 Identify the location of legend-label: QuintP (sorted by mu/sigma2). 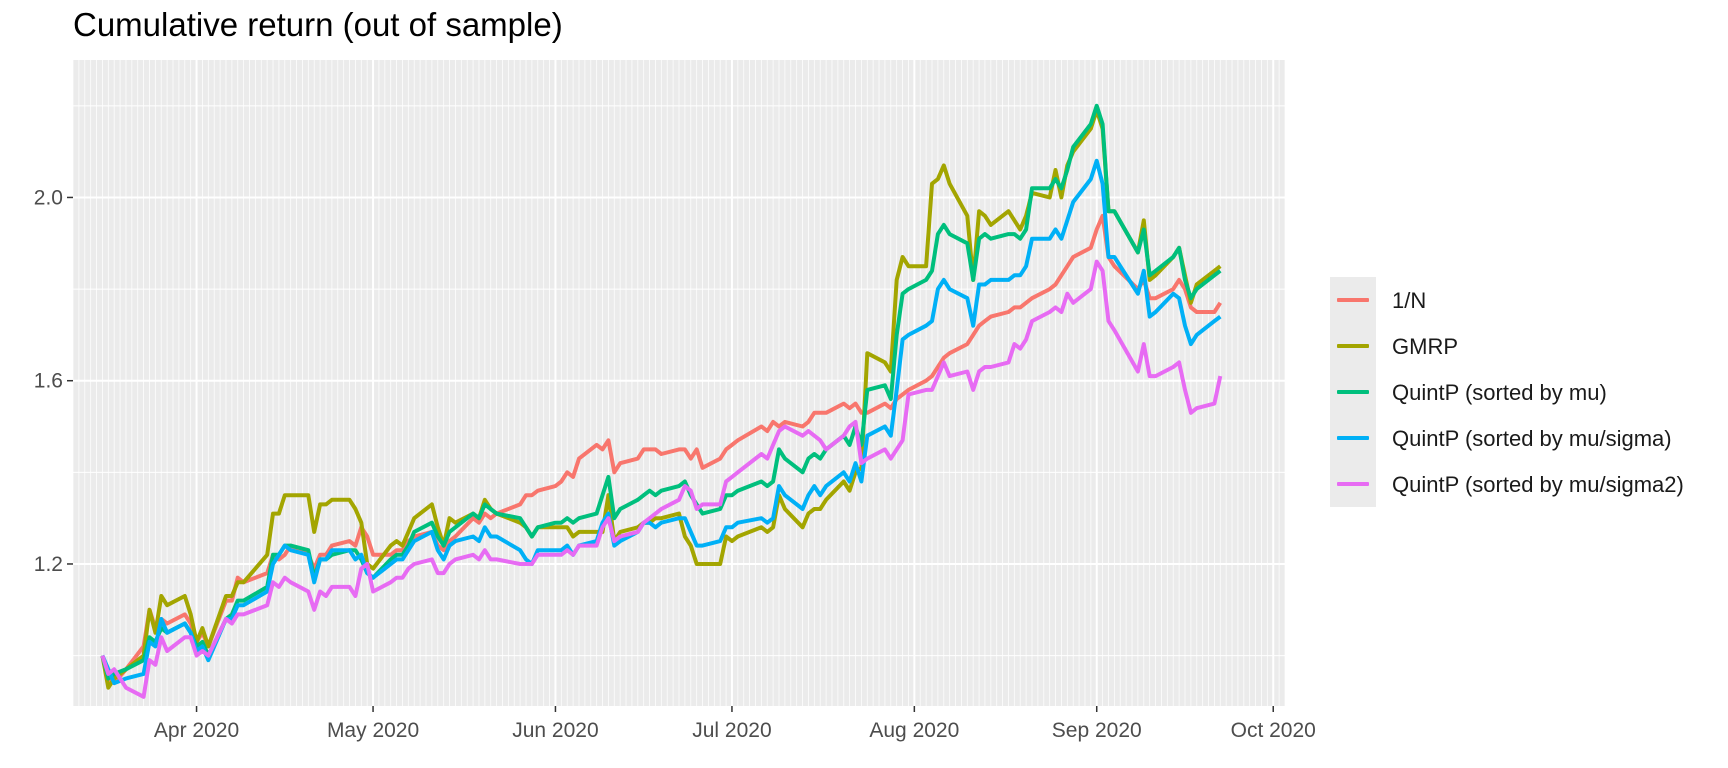
(1538, 484).